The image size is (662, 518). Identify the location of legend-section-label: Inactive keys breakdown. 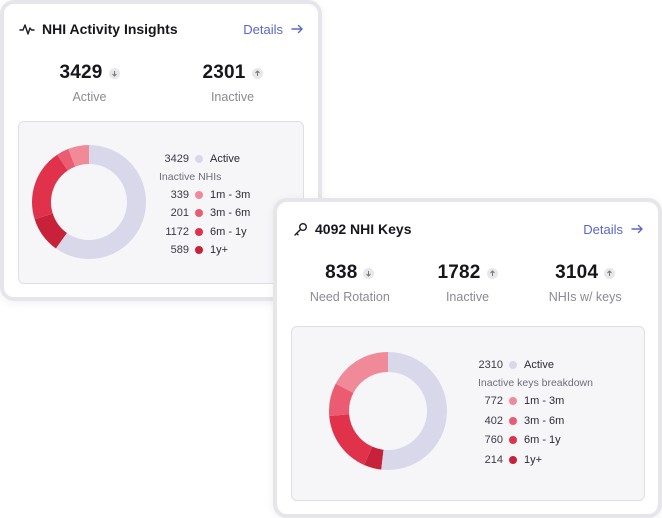
(535, 383).